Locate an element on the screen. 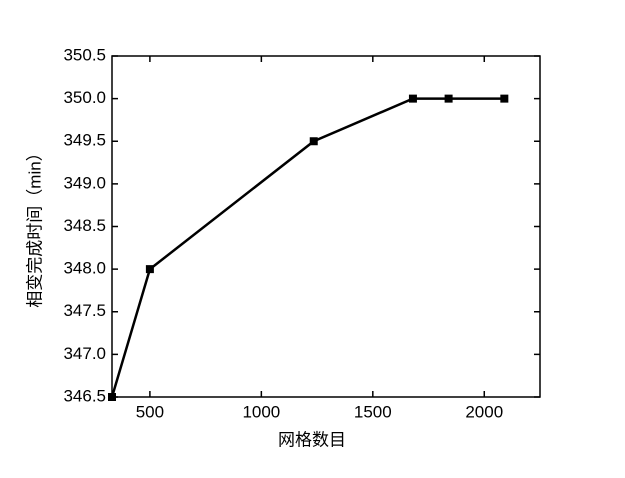  x-tick-label: 1500 is located at coordinates (373, 411).